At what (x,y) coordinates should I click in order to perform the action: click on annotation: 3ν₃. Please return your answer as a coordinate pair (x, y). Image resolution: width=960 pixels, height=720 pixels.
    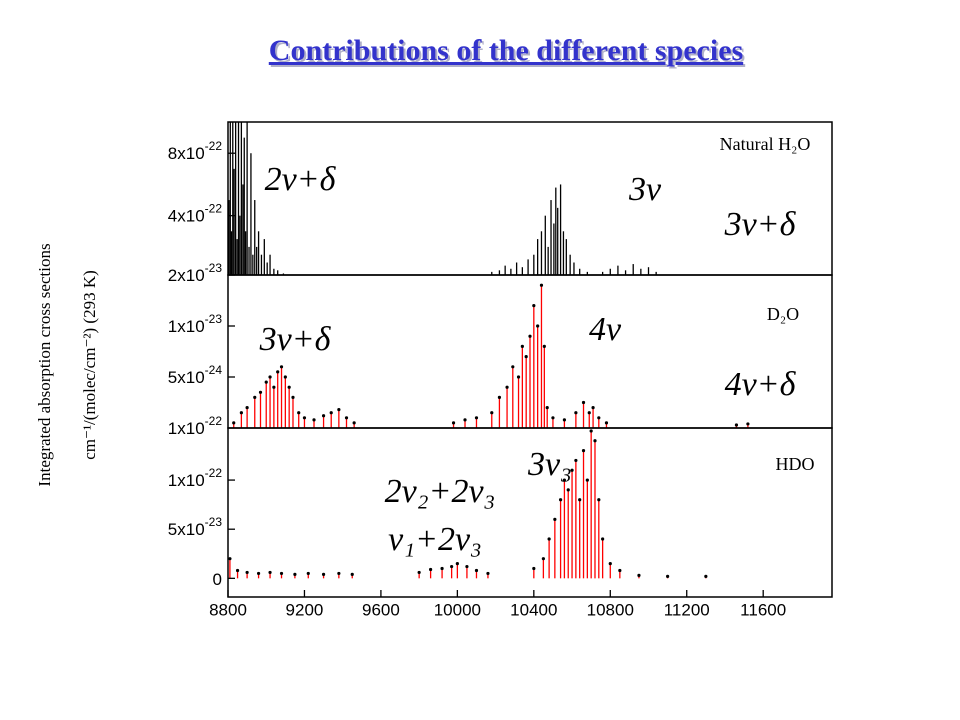
    Looking at the image, I should click on (549, 464).